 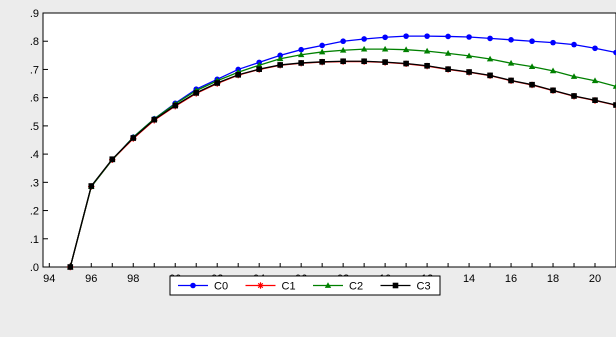 I want to click on legend-item-c1: C1, so click(x=270, y=287).